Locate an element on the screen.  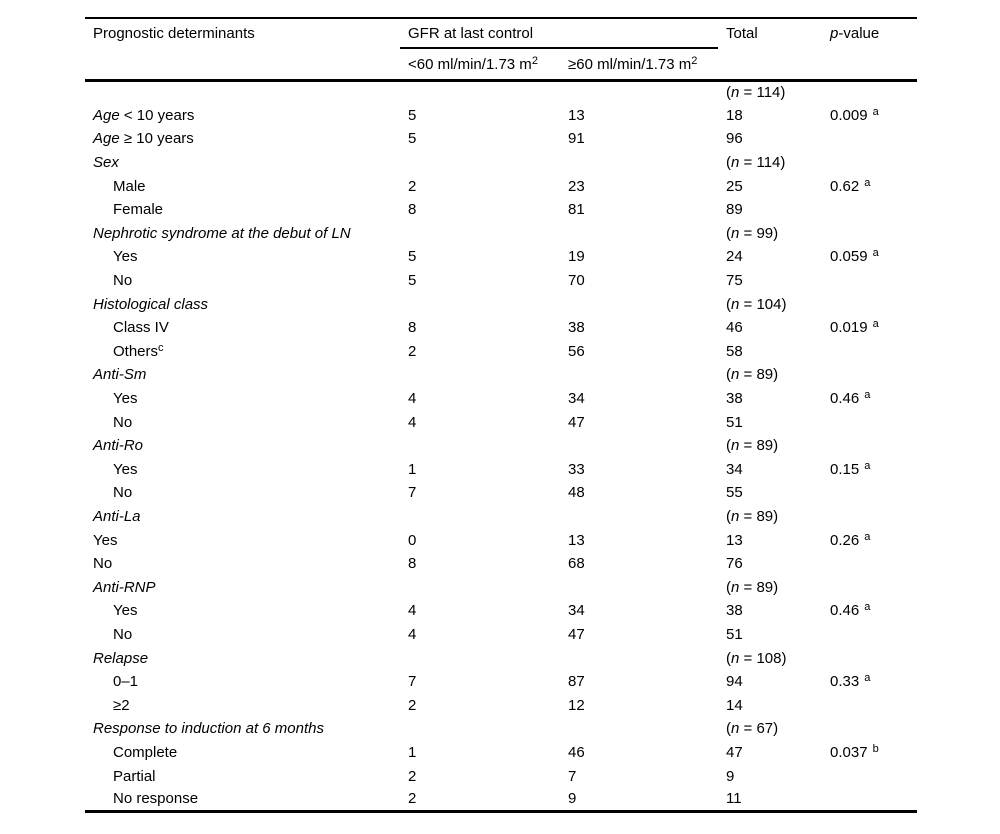
text-part: Anti-Sm is located at coordinates (120, 375).